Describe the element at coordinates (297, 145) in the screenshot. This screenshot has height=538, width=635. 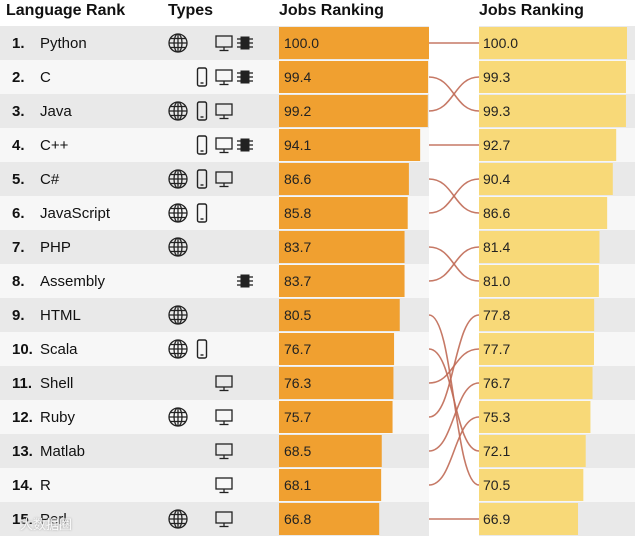
I see `value-label-left: 94.1` at that location.